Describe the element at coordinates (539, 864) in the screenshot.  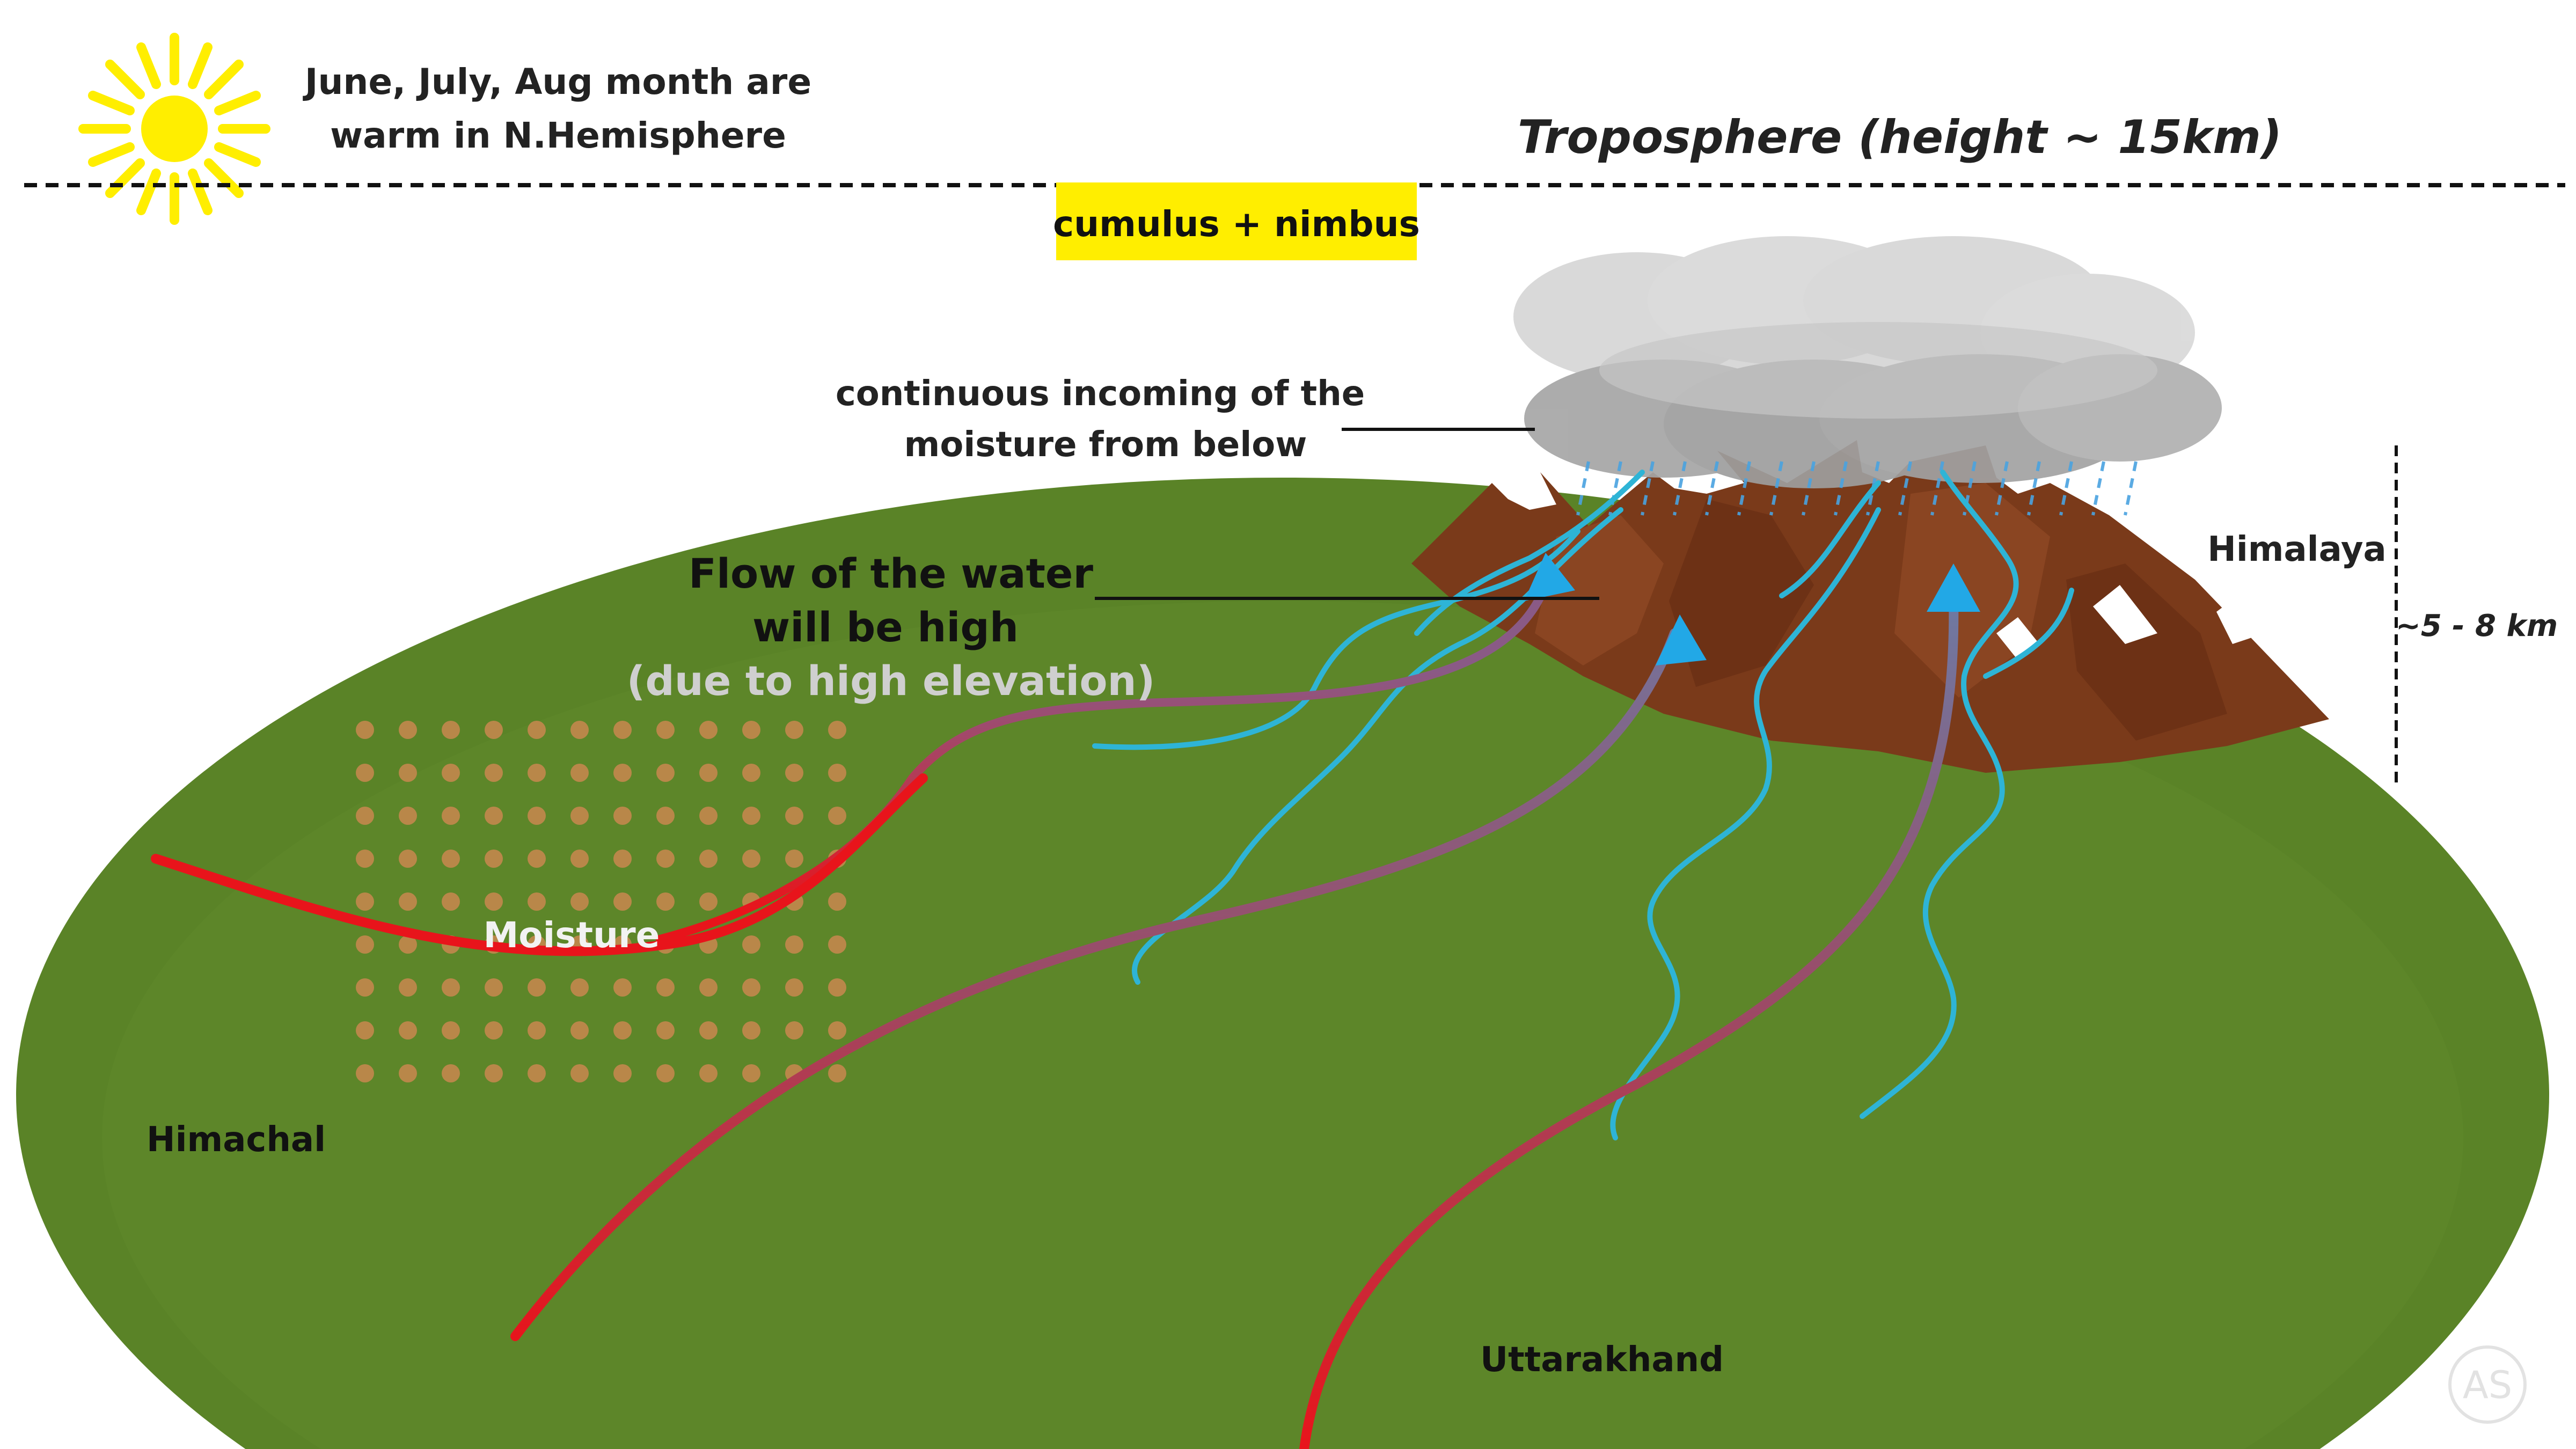
I see `wind-flow-west` at that location.